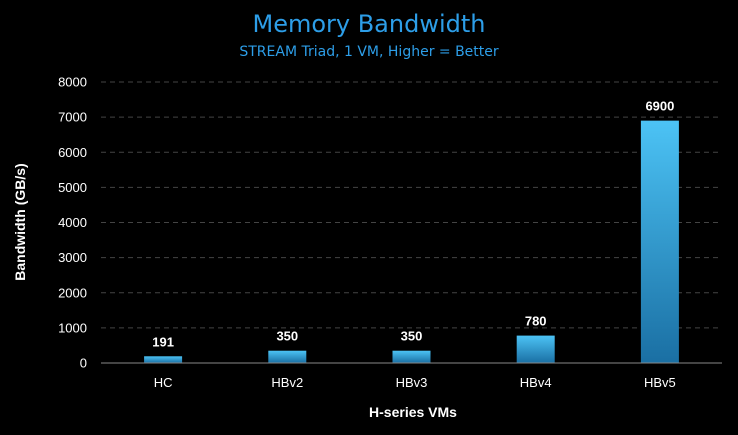 The image size is (738, 435). I want to click on y-tick-label: 2000, so click(72, 292).